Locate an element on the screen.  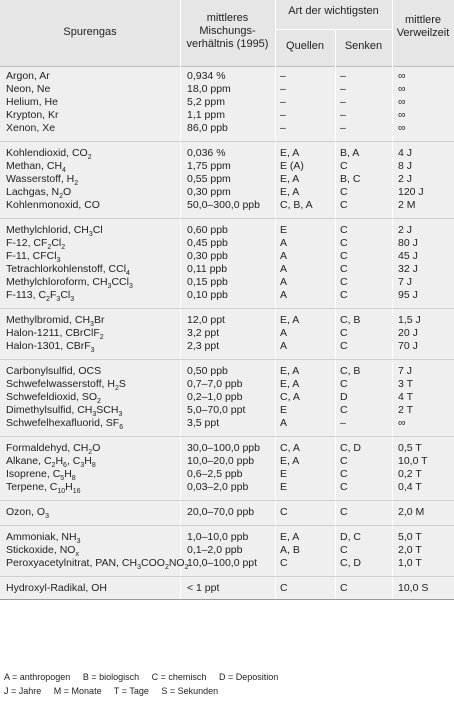
header-ratio-line1: mittleres is located at coordinates (227, 18).